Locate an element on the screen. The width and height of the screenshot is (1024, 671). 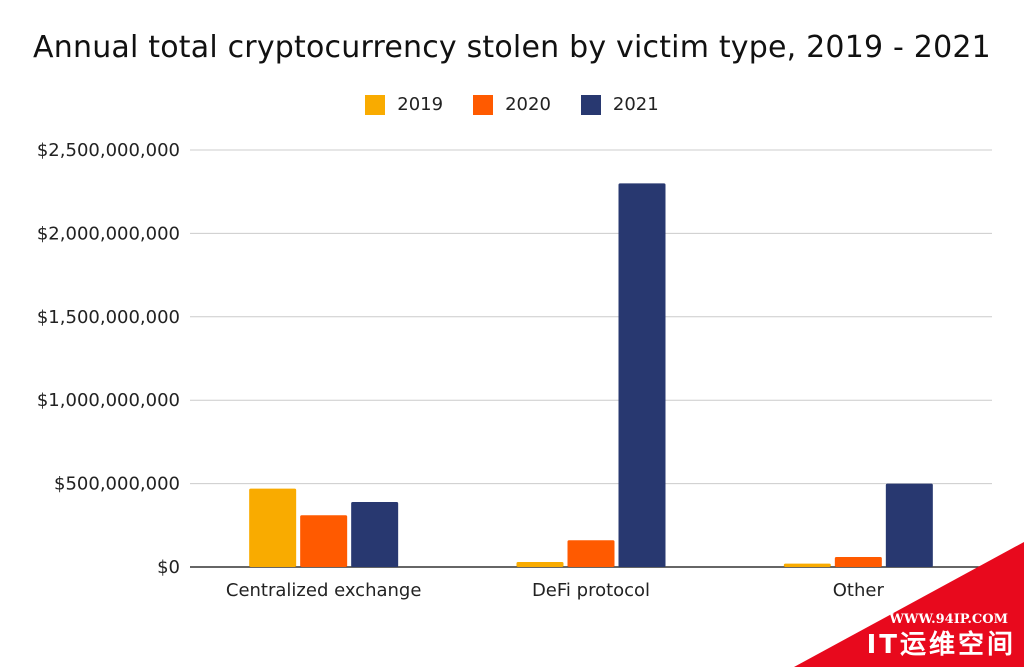
watermark-url: WWW.94IP.COM is located at coordinates (948, 619).